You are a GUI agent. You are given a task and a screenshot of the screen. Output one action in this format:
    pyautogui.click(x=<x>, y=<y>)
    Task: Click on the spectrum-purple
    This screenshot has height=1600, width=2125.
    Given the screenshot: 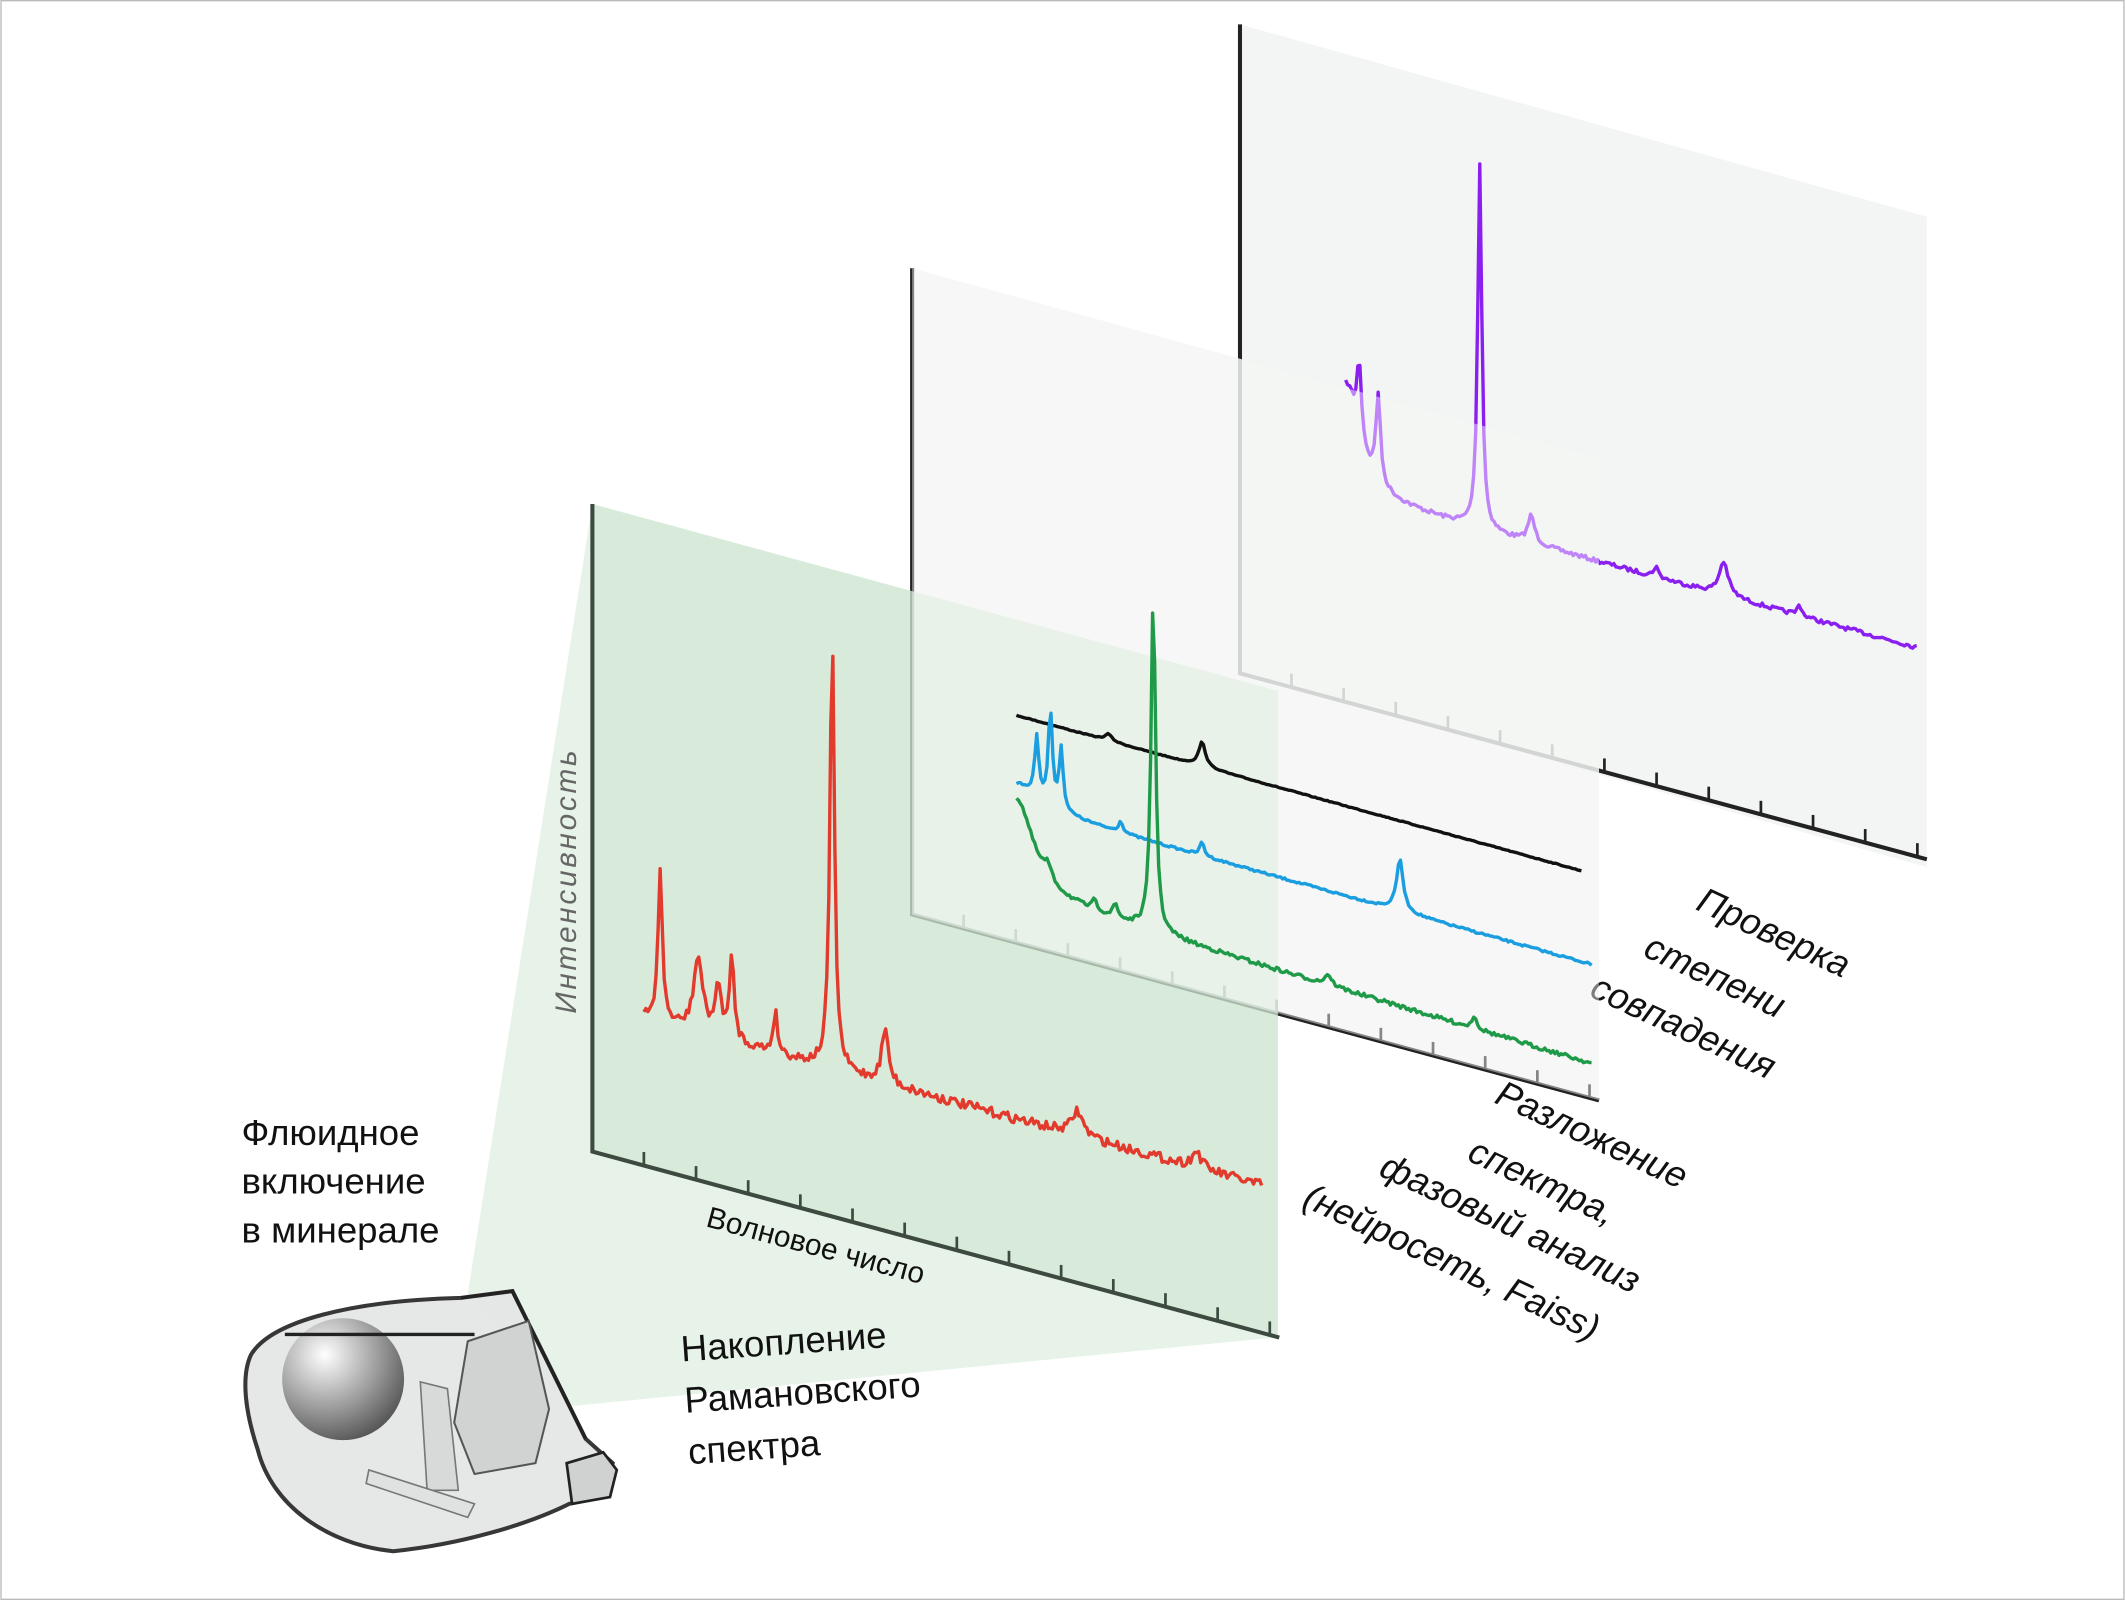 What is the action you would take?
    pyautogui.click(x=1631, y=406)
    